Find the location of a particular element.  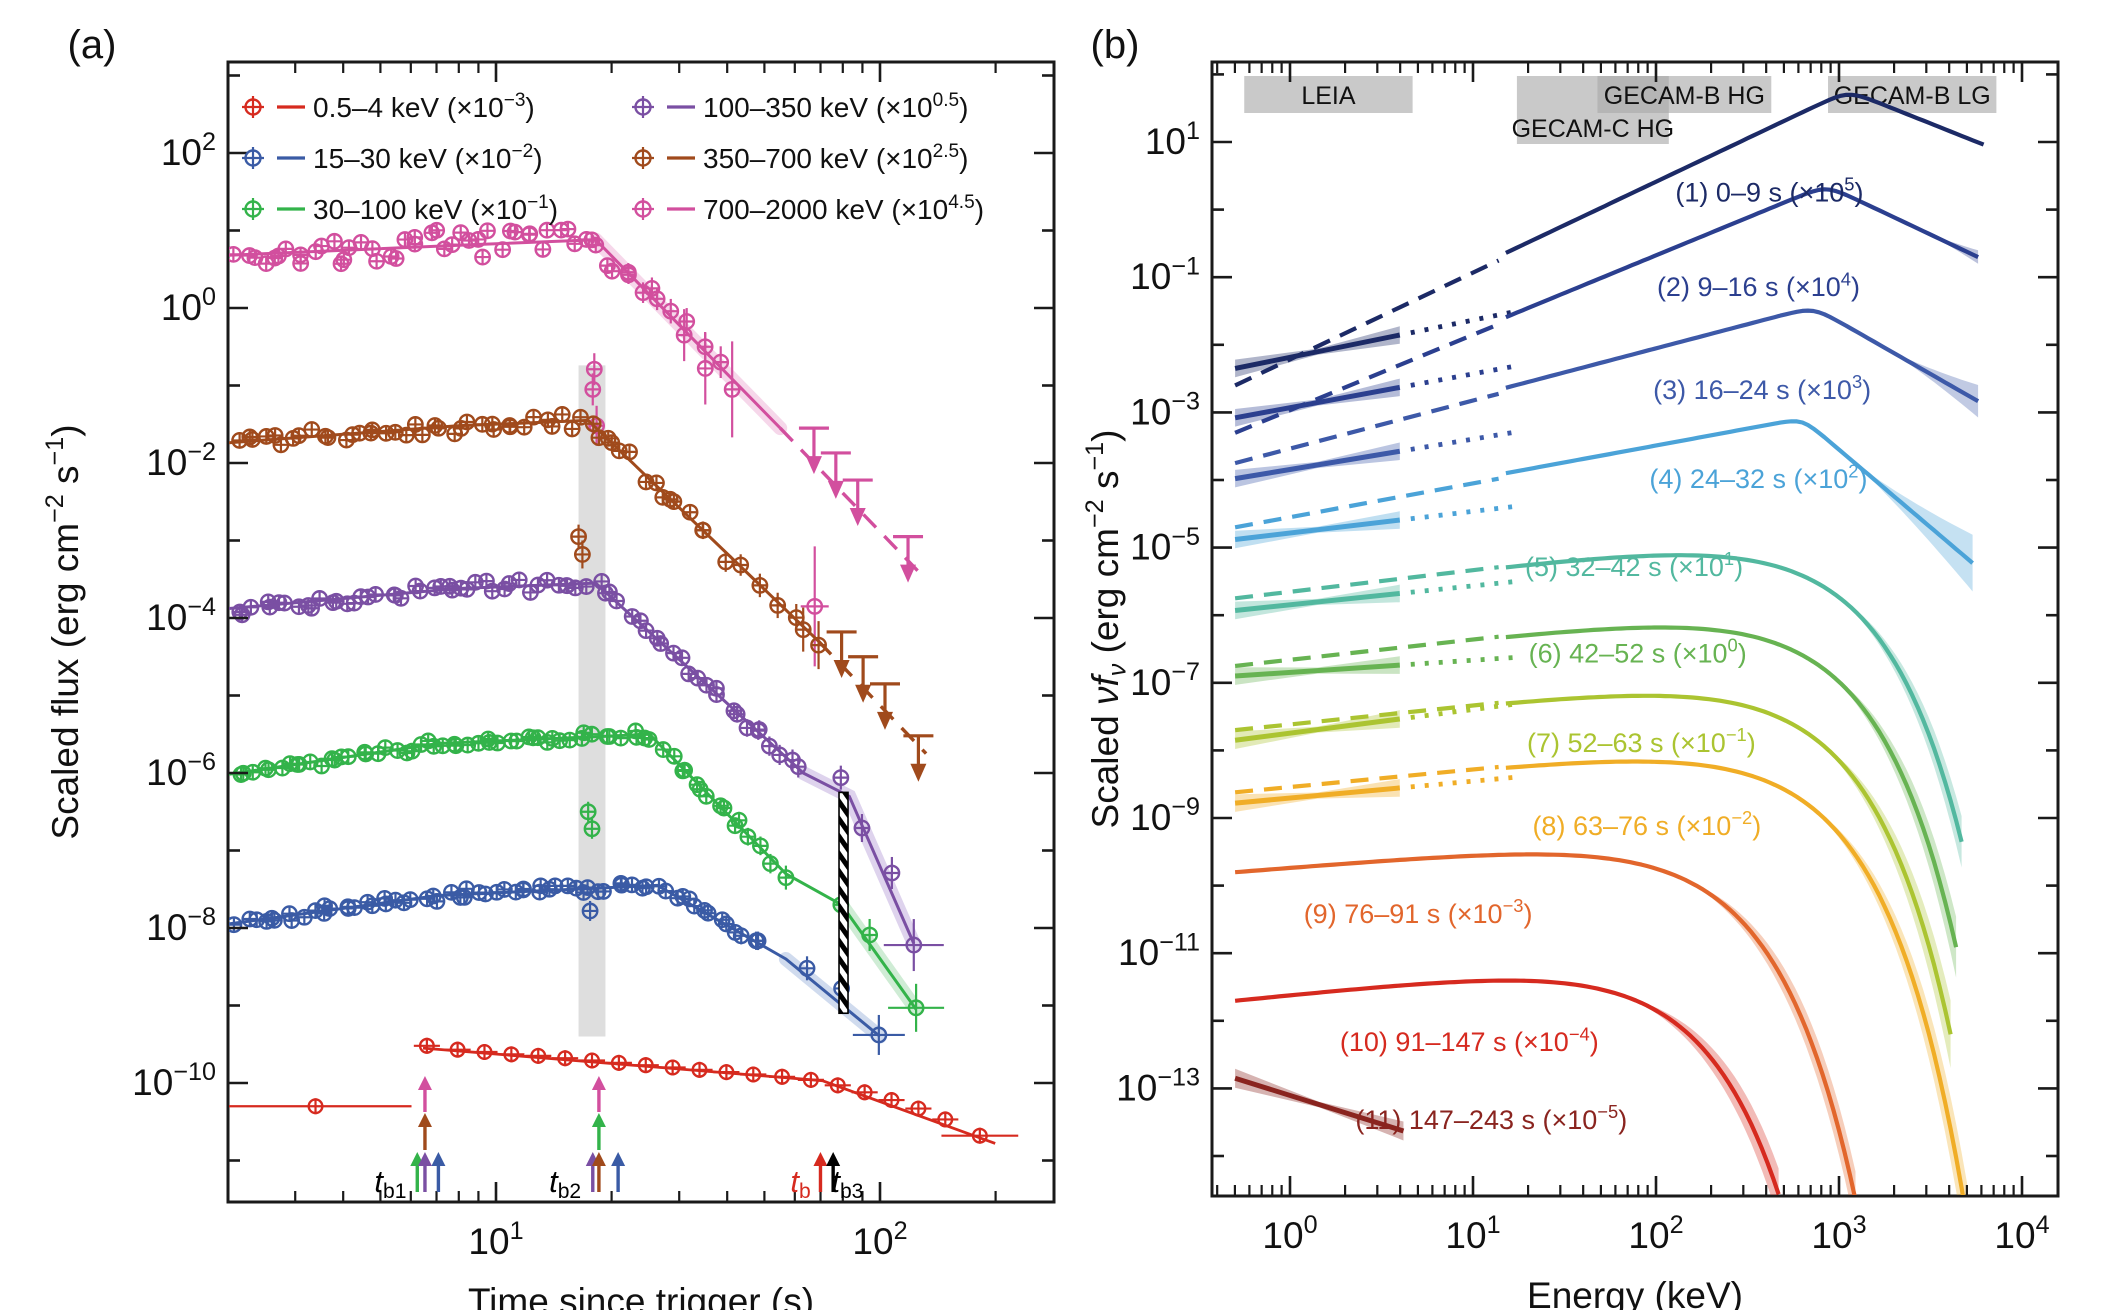

svg-text: Scaled flux (erg cm−2 s−1) is located at coordinates (63, 631).